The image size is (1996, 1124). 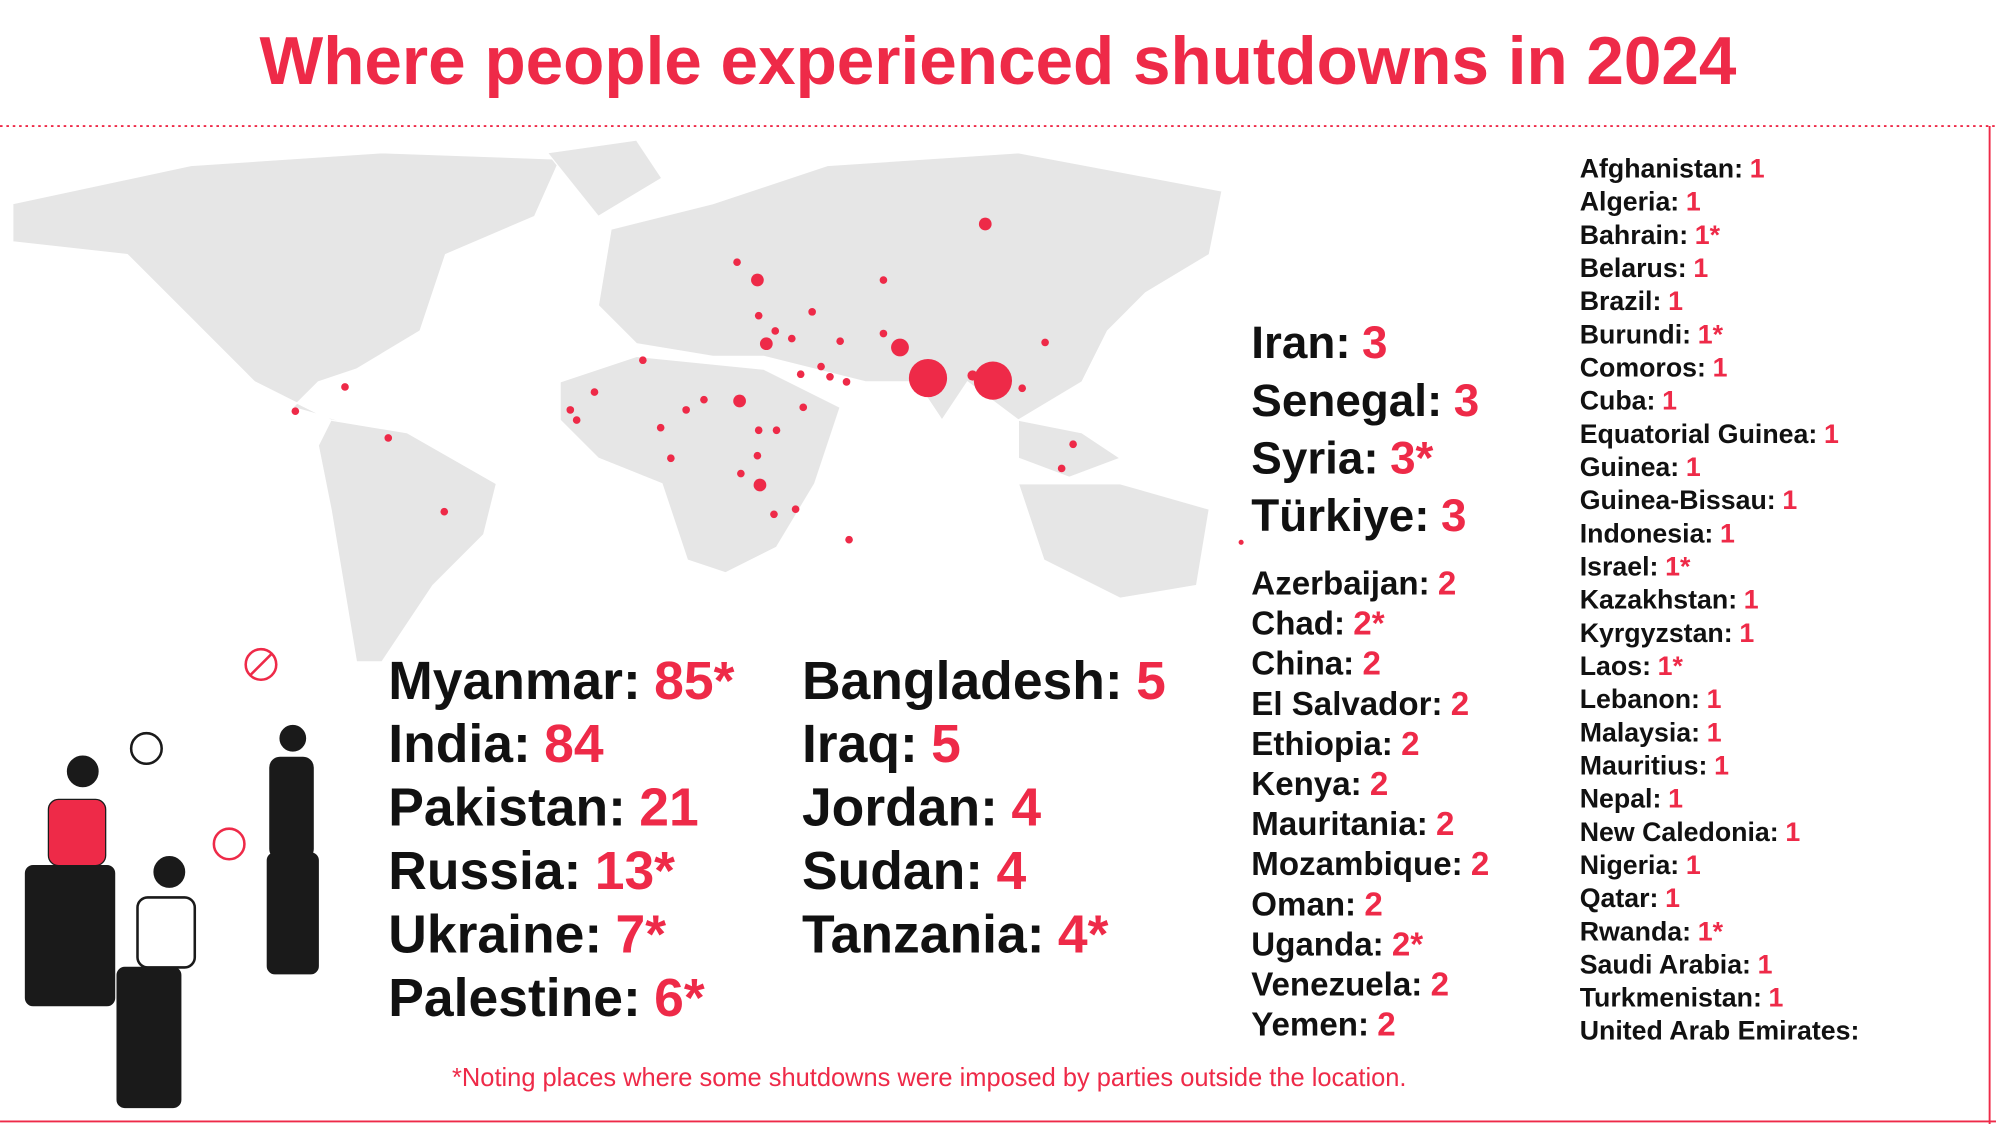 What do you see at coordinates (1615, 666) in the screenshot?
I see `country-name: Laos:` at bounding box center [1615, 666].